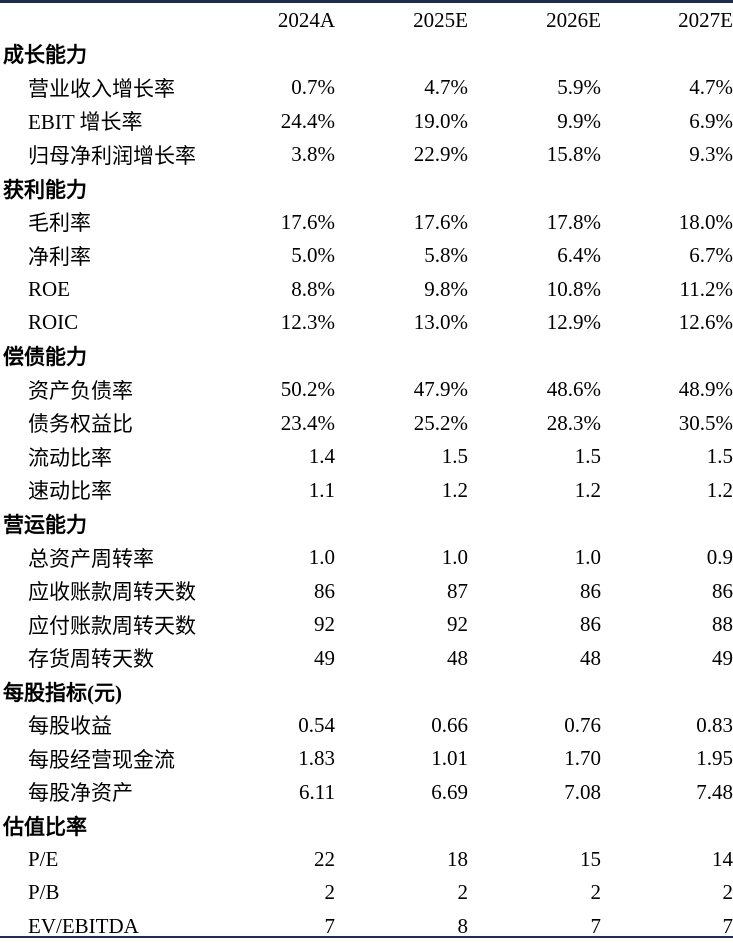 This screenshot has height=943, width=733. I want to click on row-label: EV/EBITDA, so click(83, 926).